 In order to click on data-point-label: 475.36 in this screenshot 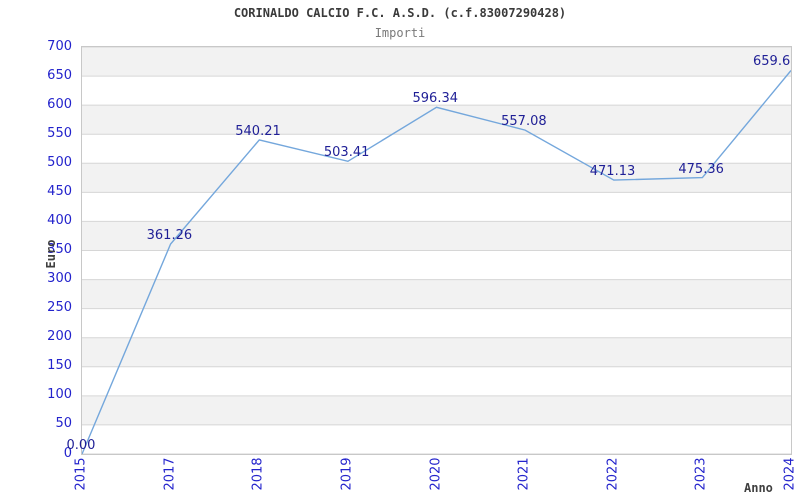, I will do `click(701, 169)`.